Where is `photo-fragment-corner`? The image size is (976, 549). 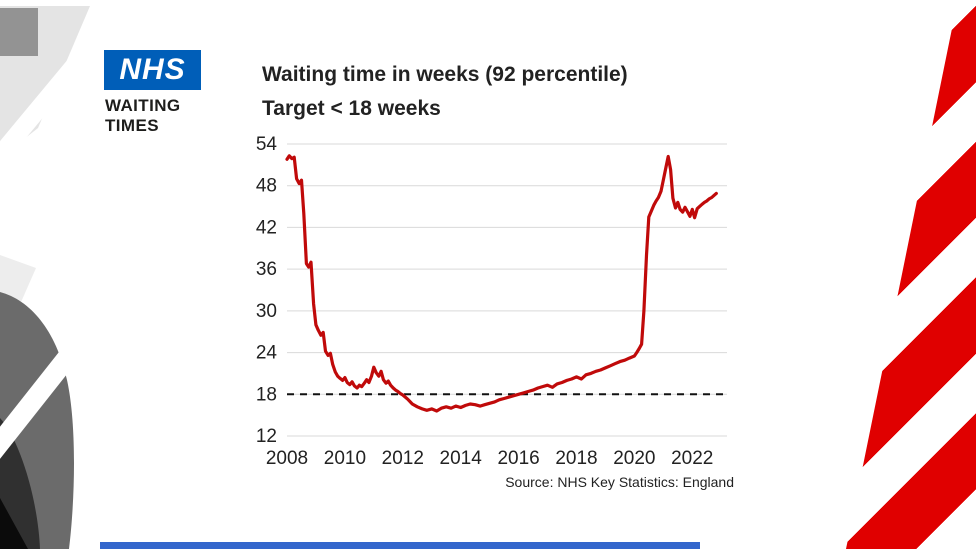
photo-fragment-corner is located at coordinates (19, 32).